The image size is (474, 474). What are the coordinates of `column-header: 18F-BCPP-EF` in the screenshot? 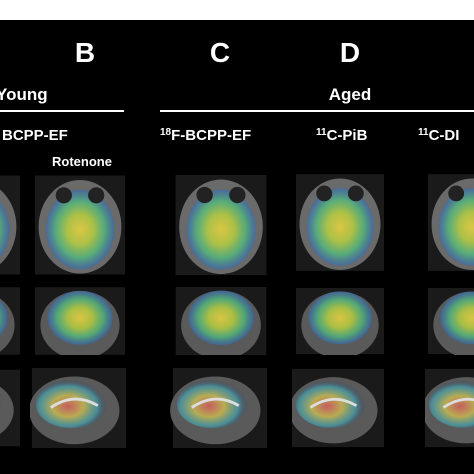 It's located at (205, 135).